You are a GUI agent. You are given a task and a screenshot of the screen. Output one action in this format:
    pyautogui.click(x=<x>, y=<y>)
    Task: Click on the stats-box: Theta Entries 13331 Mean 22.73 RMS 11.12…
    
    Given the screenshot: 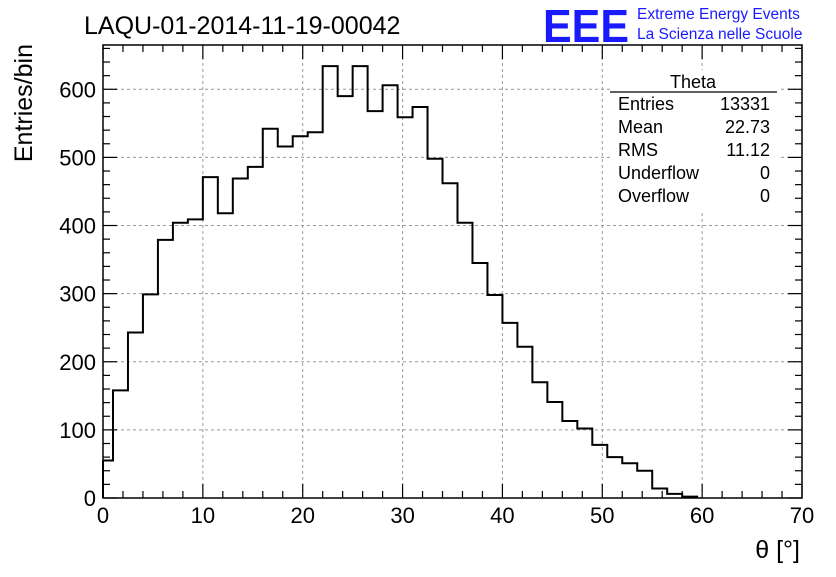 What is the action you would take?
    pyautogui.click(x=695, y=140)
    